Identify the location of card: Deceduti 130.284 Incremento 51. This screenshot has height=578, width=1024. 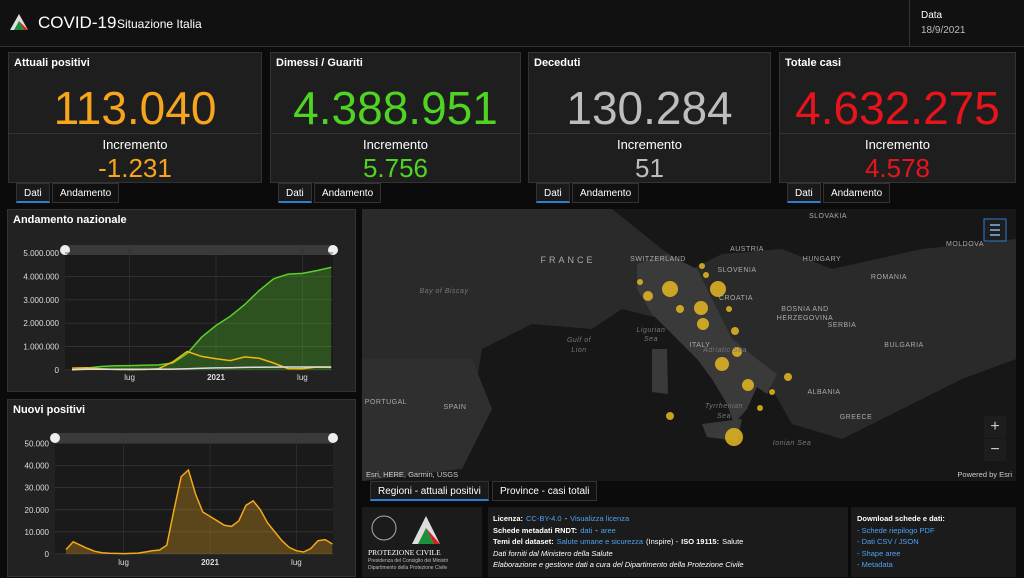
(649, 117).